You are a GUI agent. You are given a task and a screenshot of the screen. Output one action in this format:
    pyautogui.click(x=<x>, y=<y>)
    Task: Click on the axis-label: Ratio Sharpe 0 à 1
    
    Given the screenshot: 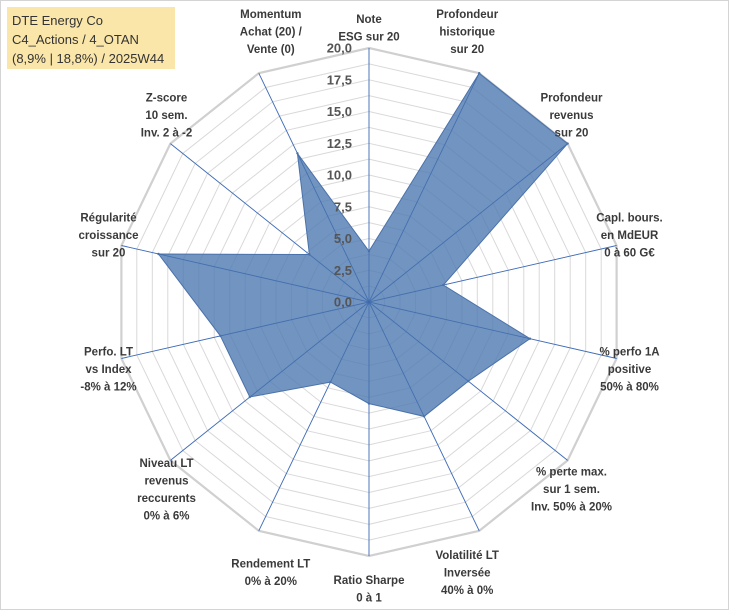 What is the action you would take?
    pyautogui.click(x=369, y=590)
    